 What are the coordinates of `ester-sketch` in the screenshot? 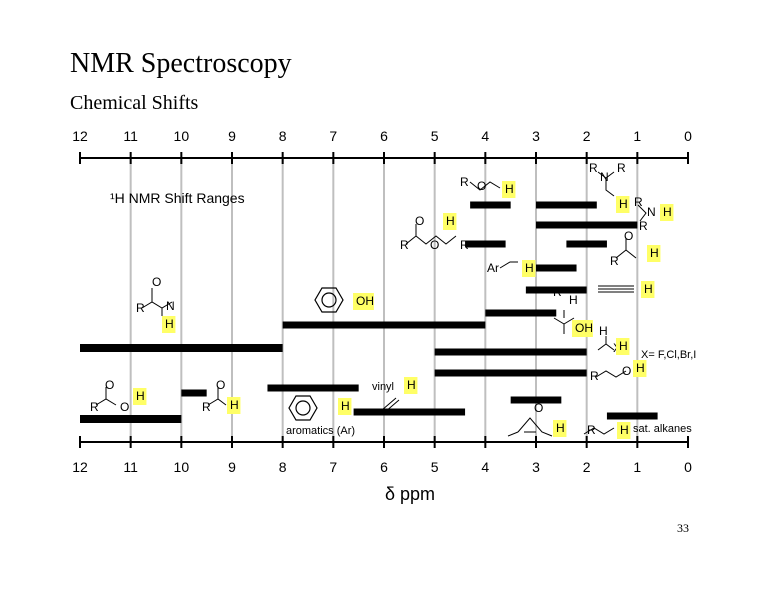 It's located at (431, 234).